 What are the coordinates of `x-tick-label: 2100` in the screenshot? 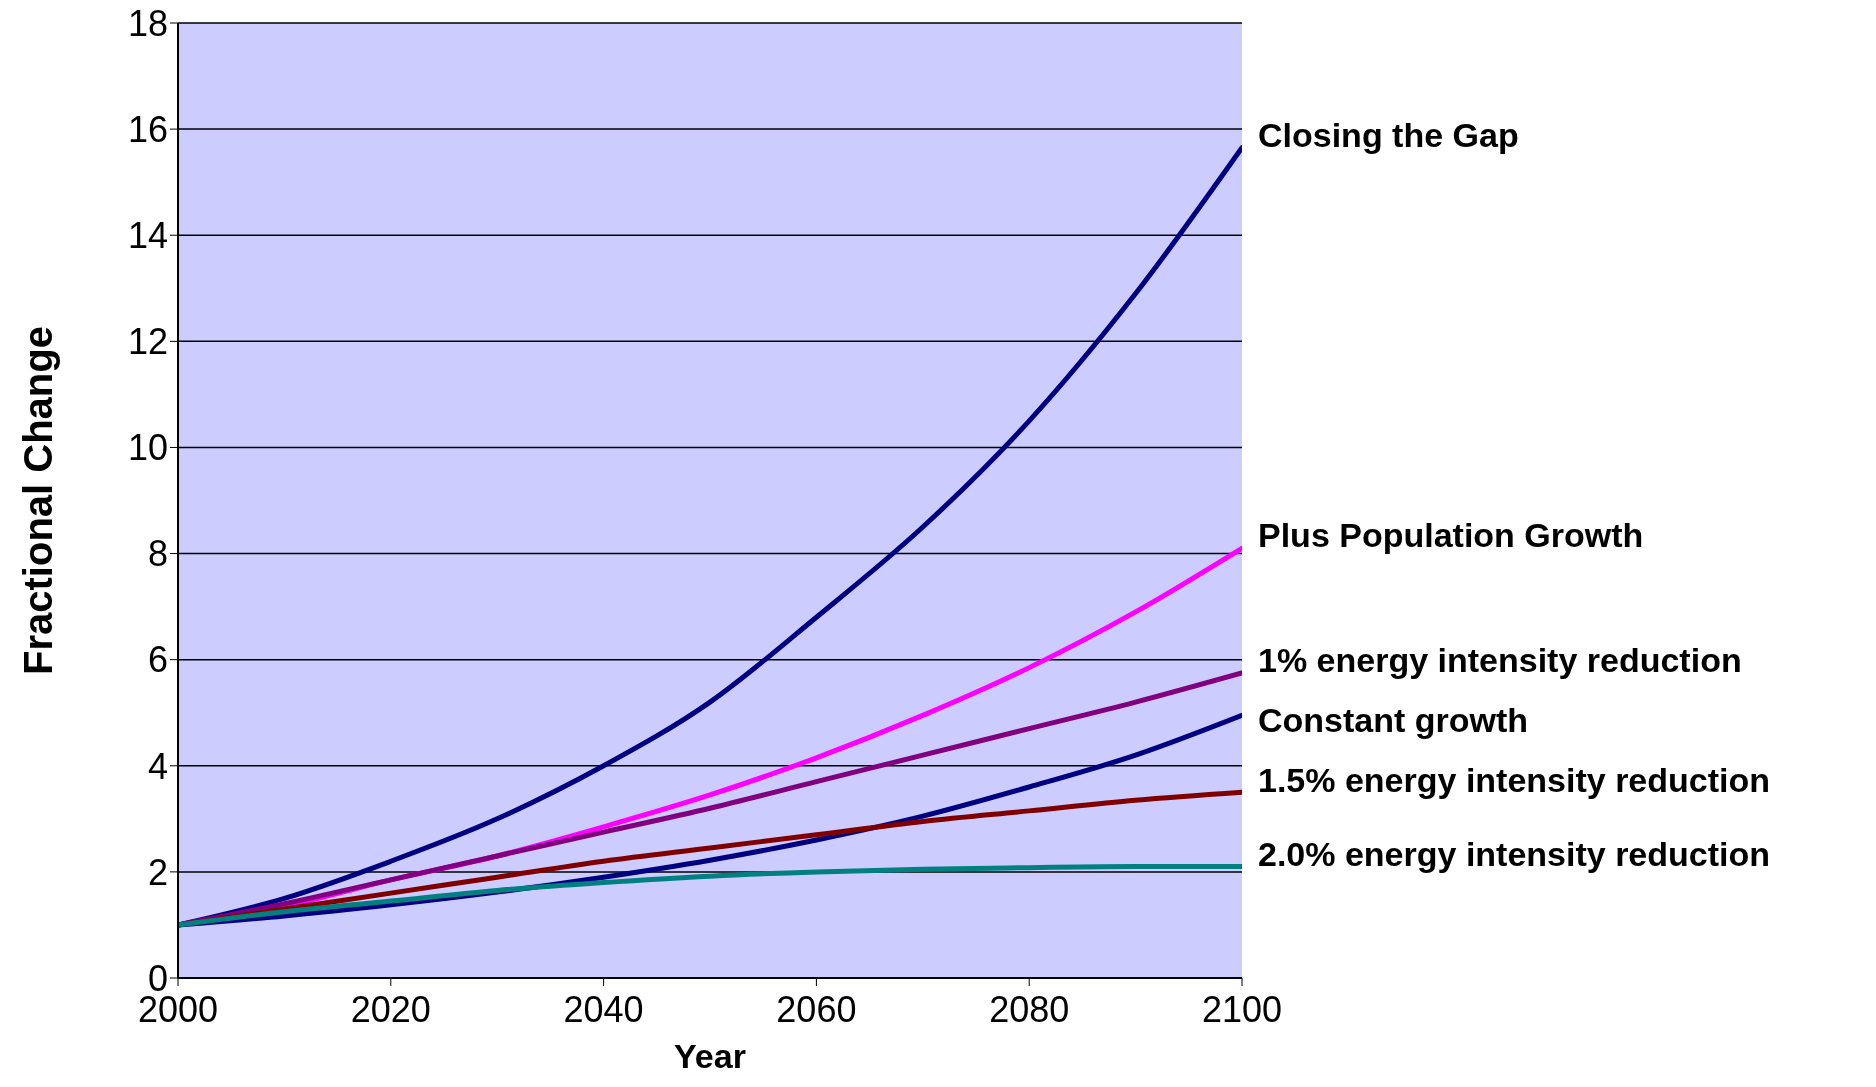 It's located at (1242, 1009).